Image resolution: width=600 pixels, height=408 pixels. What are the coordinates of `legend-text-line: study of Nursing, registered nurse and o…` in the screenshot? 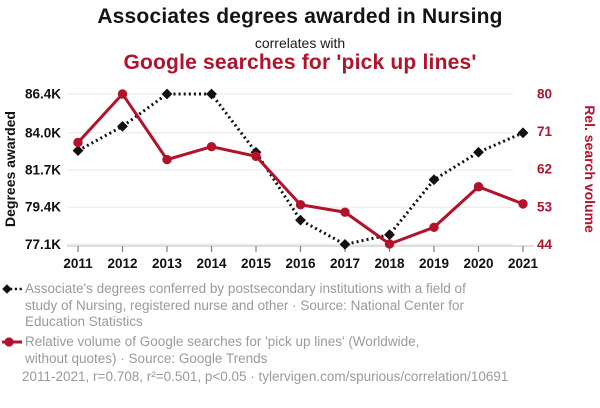 It's located at (244, 305).